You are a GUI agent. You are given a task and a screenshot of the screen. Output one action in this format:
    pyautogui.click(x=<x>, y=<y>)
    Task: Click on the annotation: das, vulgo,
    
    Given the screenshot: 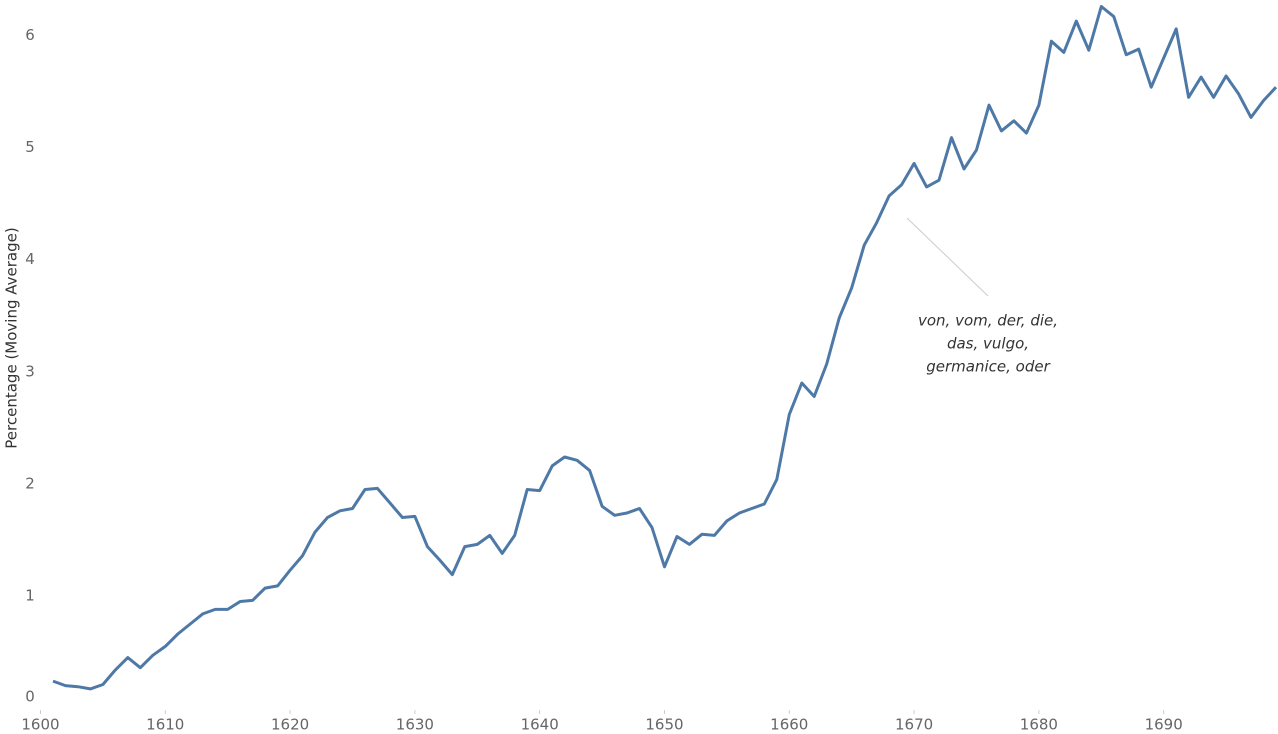 What is the action you would take?
    pyautogui.click(x=988, y=344)
    